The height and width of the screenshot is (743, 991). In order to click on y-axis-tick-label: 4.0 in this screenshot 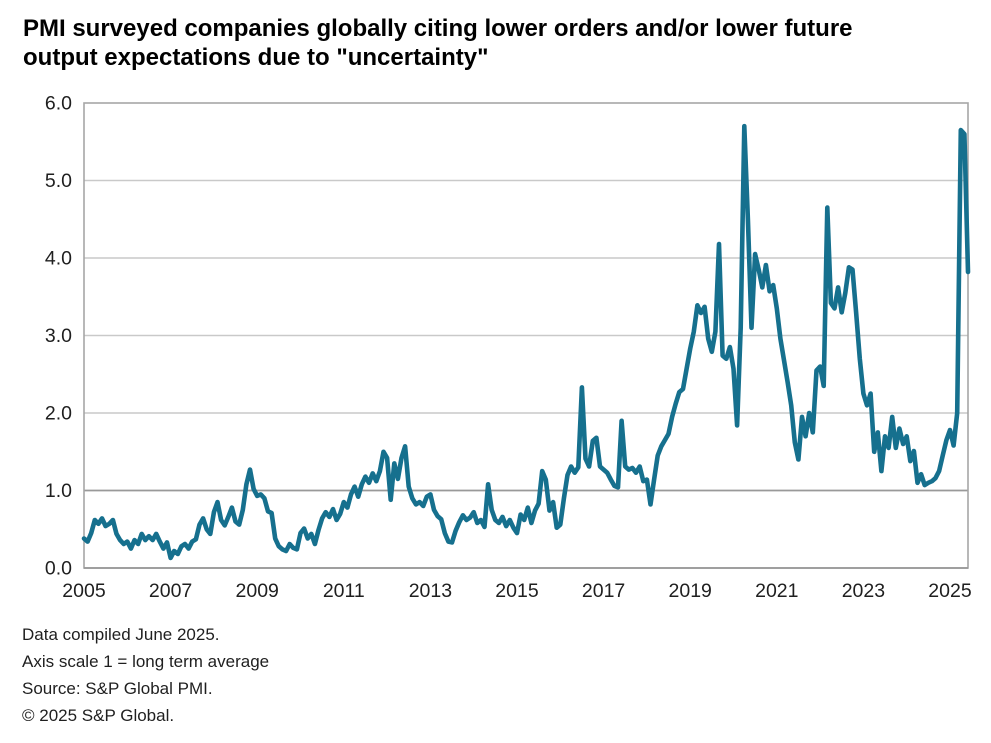, I will do `click(58, 259)`.